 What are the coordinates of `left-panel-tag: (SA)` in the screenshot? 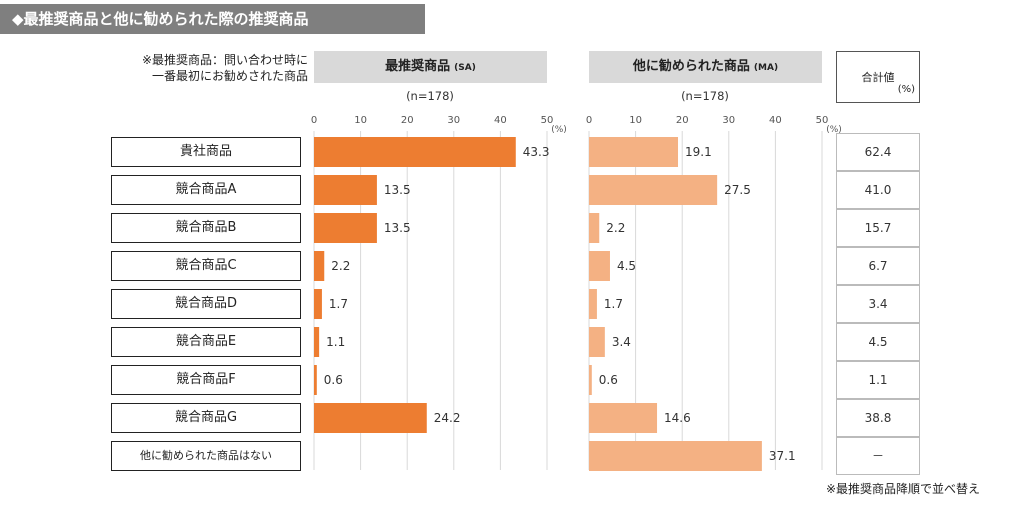 It's located at (465, 68).